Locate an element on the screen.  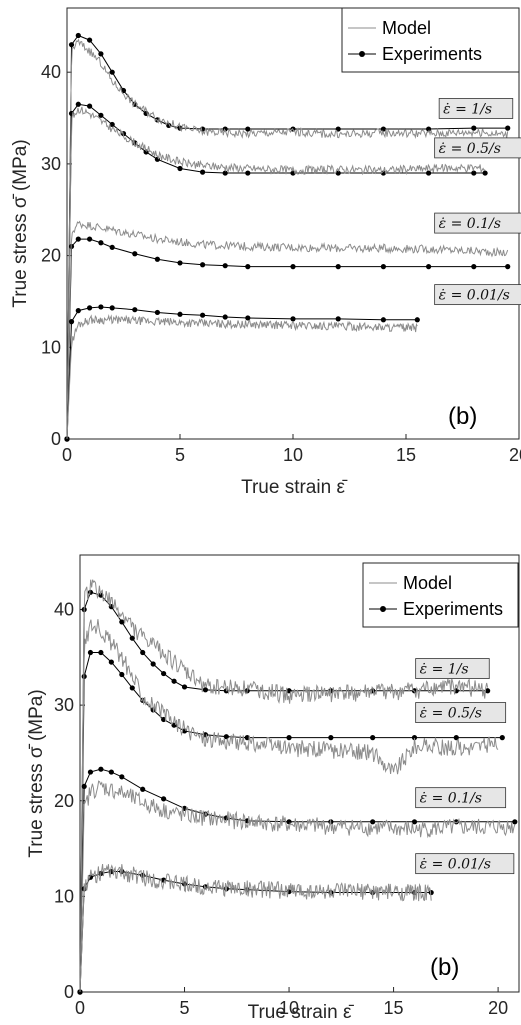
legend-experiments-label: Experiments is located at coordinates (432, 54).